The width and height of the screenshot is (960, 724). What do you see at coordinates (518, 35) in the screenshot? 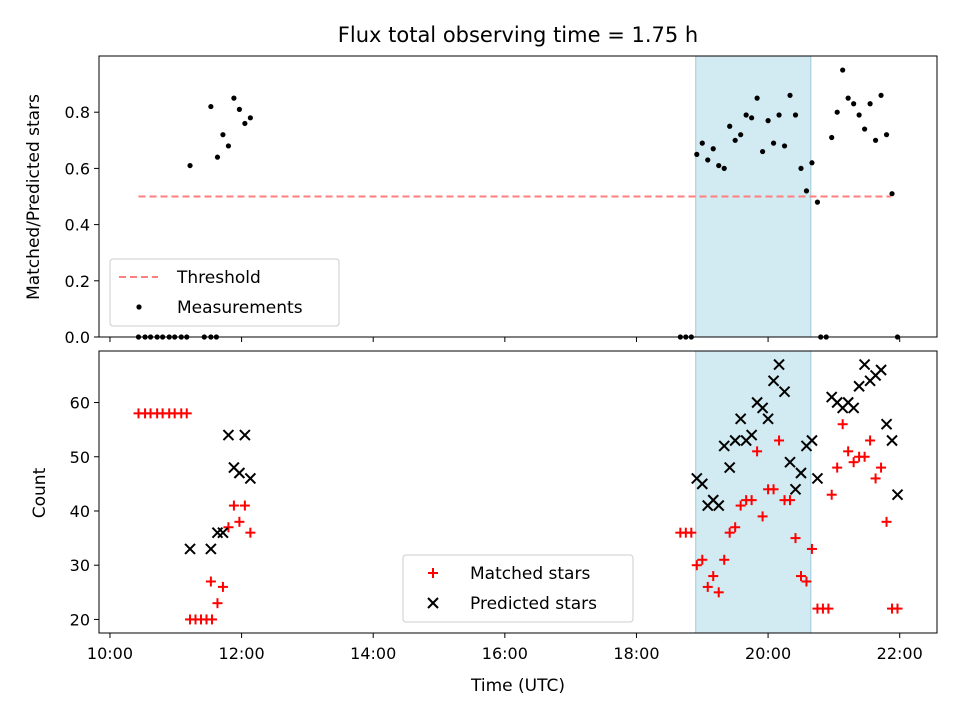
I see `chart-title: Flux total observing time = 1.75 h` at bounding box center [518, 35].